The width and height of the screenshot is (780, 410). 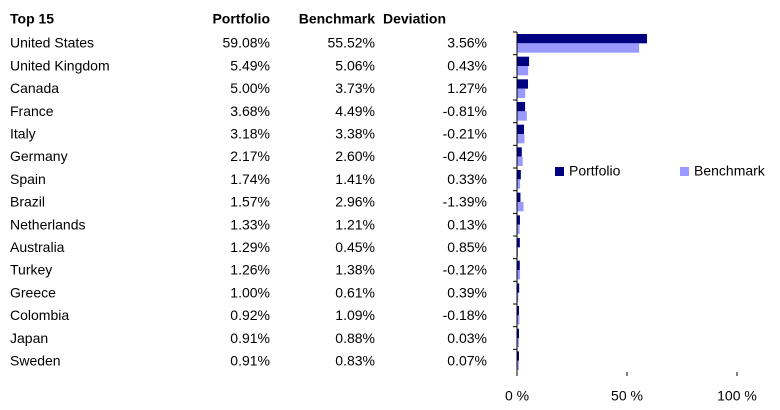 What do you see at coordinates (467, 338) in the screenshot?
I see `deviation-value: 0.03%` at bounding box center [467, 338].